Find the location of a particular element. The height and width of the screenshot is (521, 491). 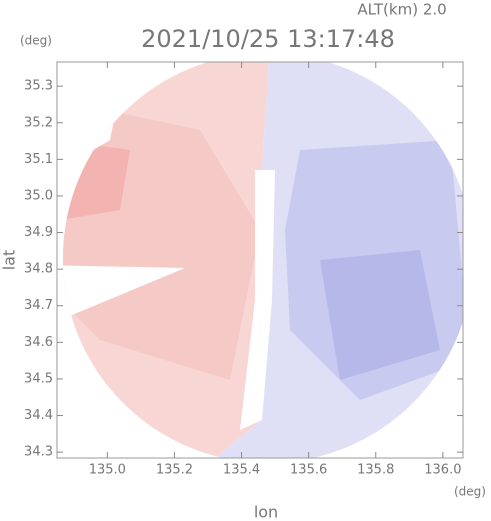

y-tick-label: 34.8 is located at coordinates (38, 269).